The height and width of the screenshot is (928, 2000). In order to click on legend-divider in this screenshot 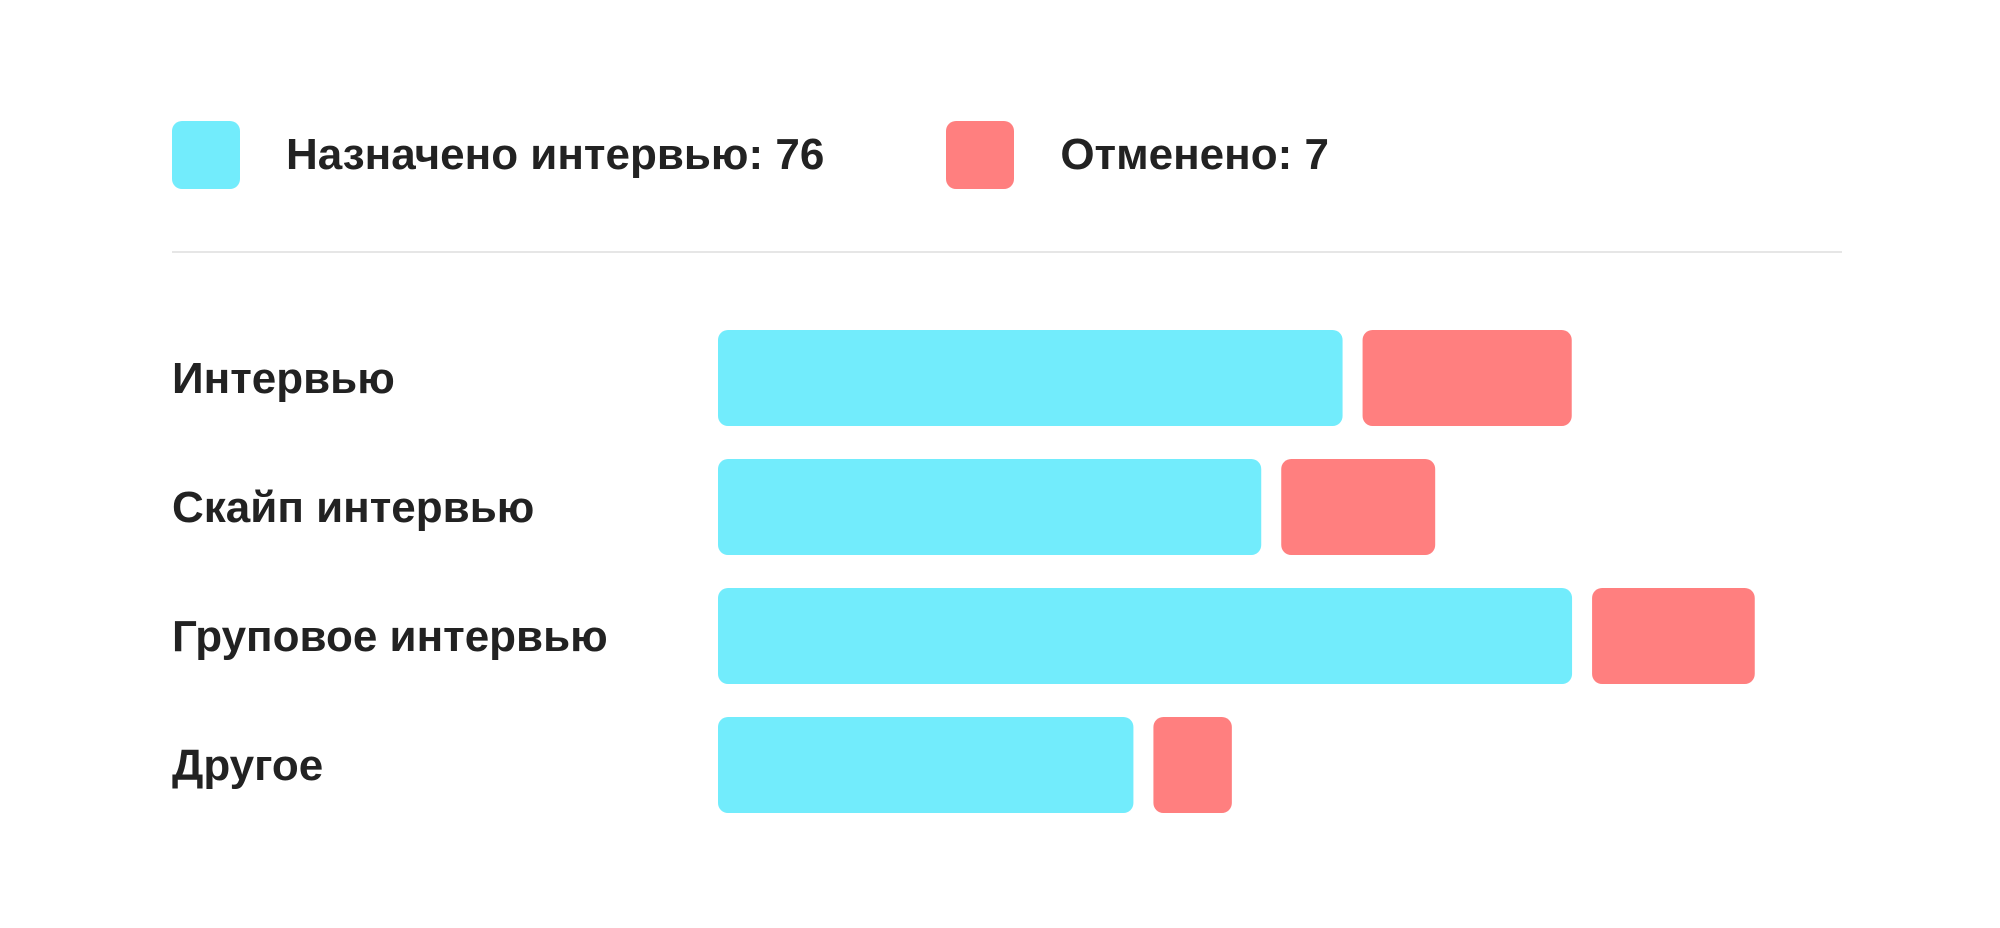, I will do `click(1007, 252)`.